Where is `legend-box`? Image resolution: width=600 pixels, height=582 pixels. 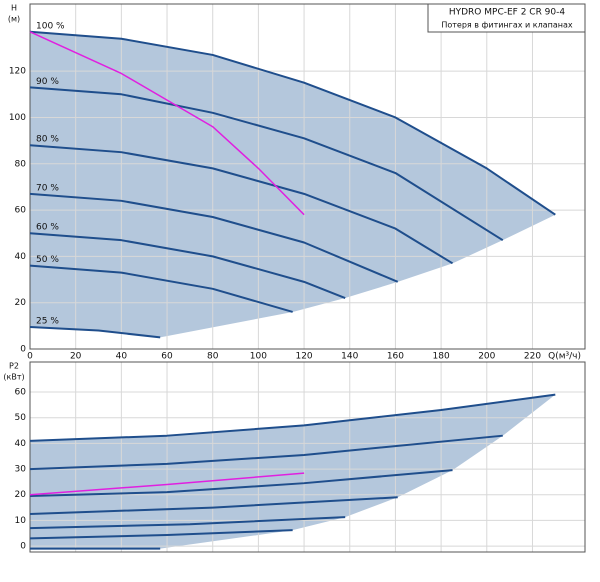 legend-box is located at coordinates (506, 18).